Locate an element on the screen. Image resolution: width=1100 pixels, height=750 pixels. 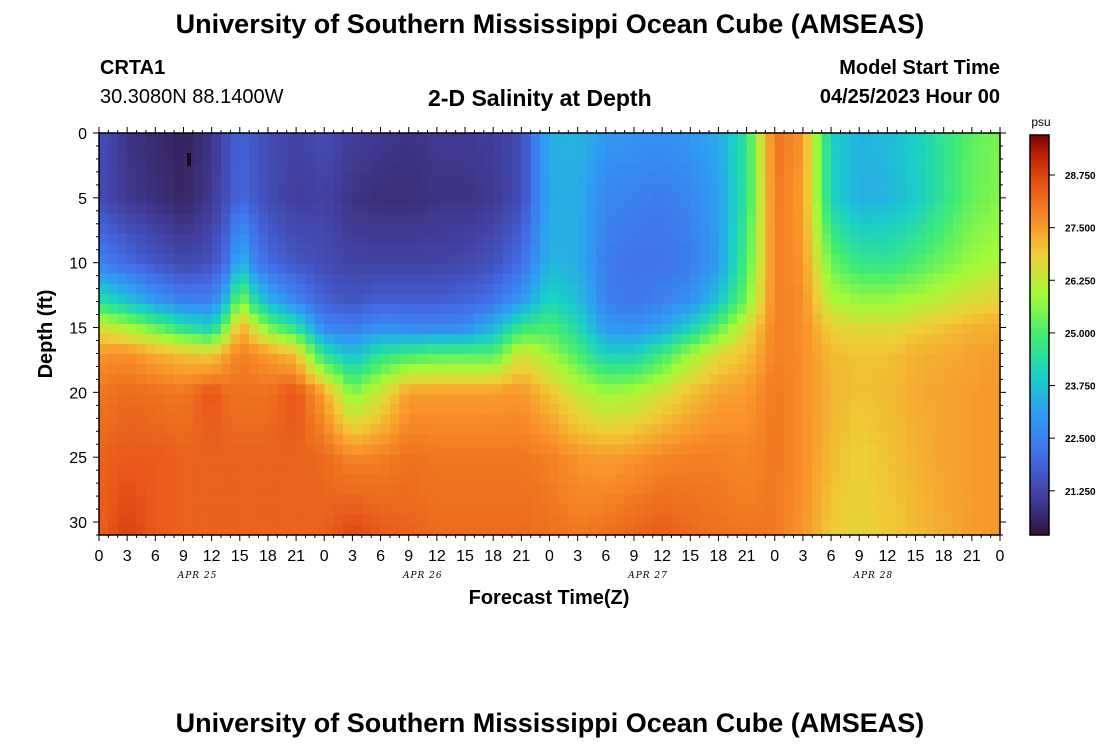
colorbar-tick-label: 25.000 is located at coordinates (1080, 334).